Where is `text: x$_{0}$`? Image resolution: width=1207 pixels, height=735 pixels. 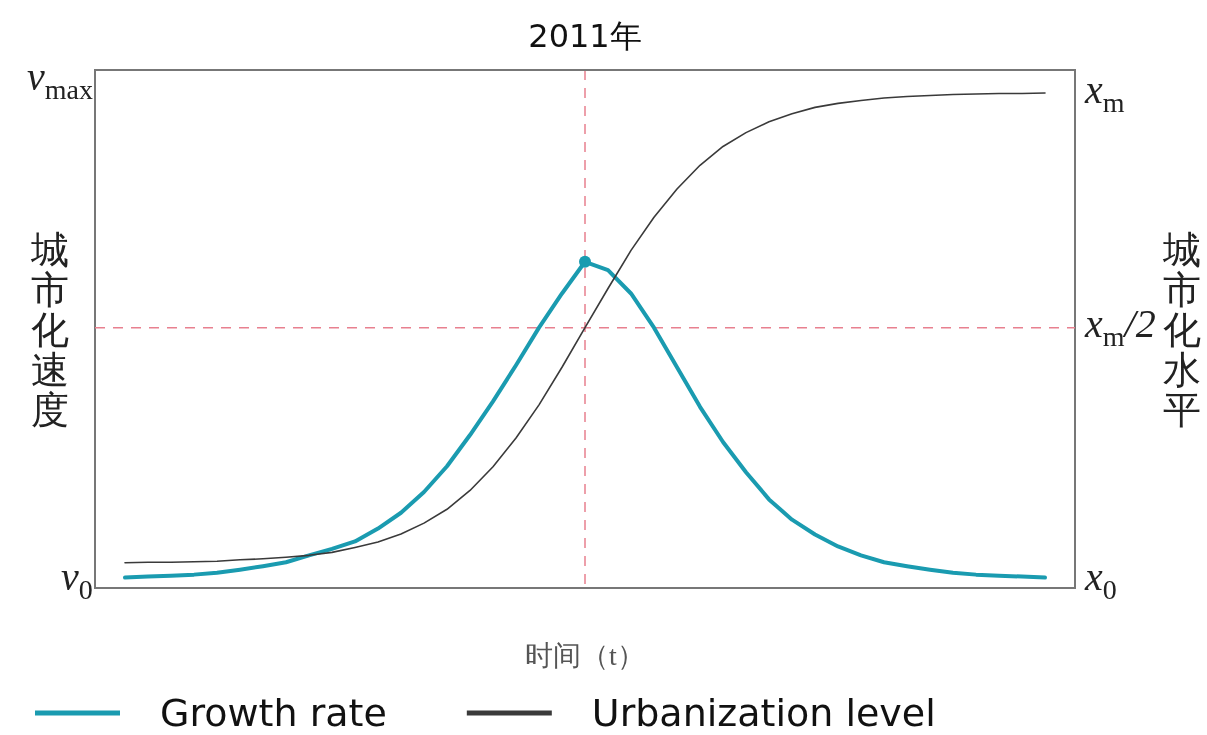
text: x$_{0}$ is located at coordinates (1101, 579).